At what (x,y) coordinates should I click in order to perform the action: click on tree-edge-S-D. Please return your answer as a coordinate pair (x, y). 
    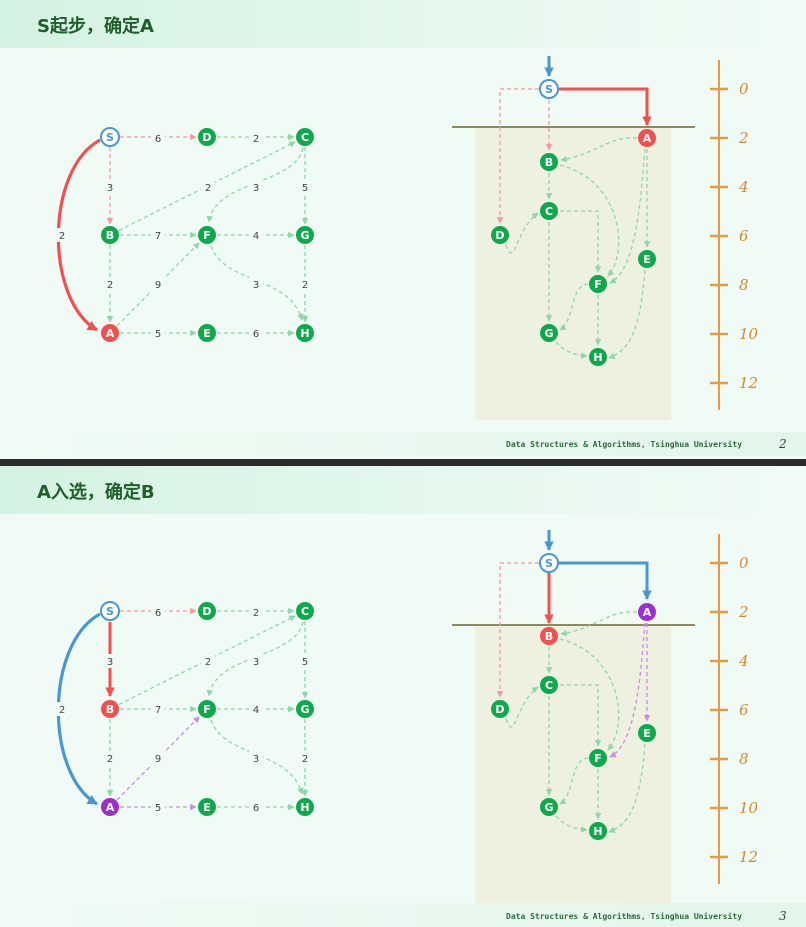
    Looking at the image, I should click on (517, 630).